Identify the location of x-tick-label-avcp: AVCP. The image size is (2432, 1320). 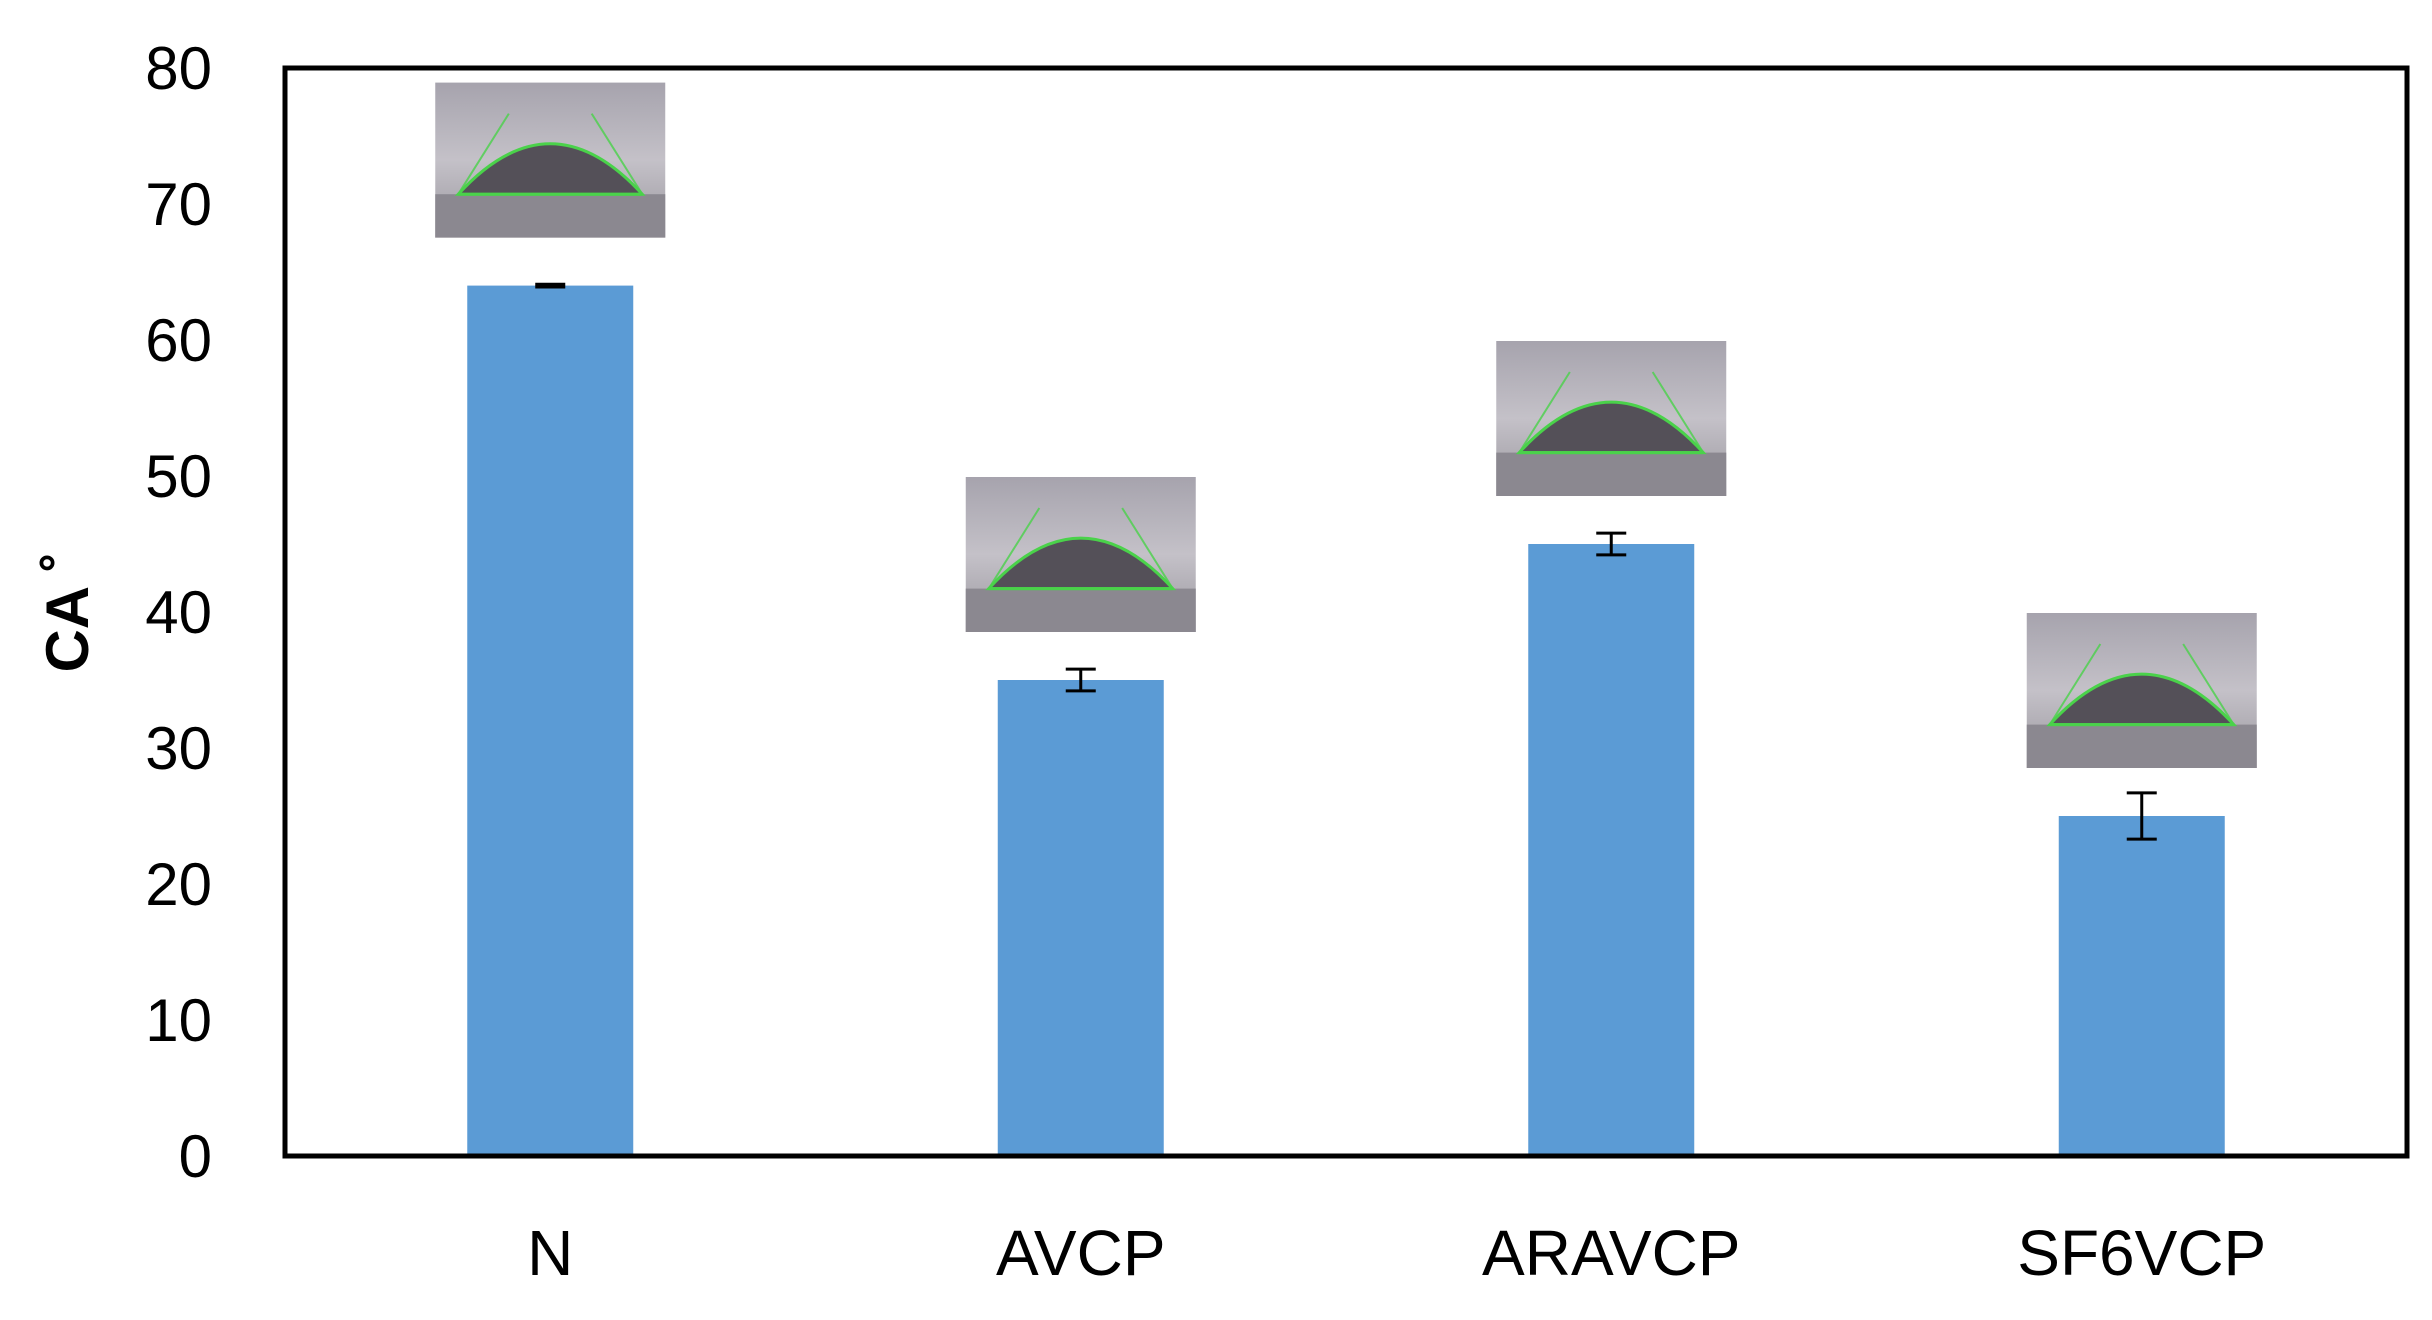
(1081, 1253).